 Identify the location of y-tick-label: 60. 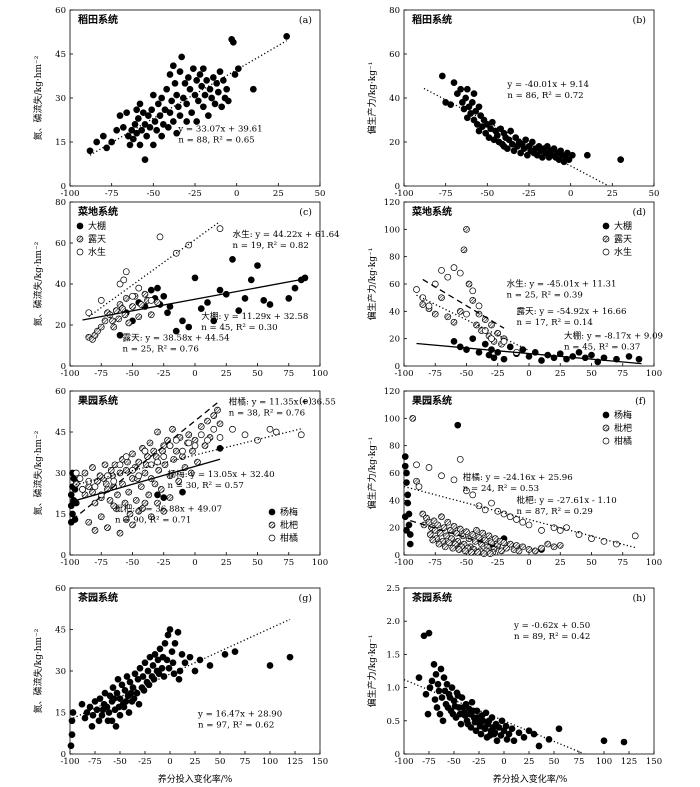
(394, 55).